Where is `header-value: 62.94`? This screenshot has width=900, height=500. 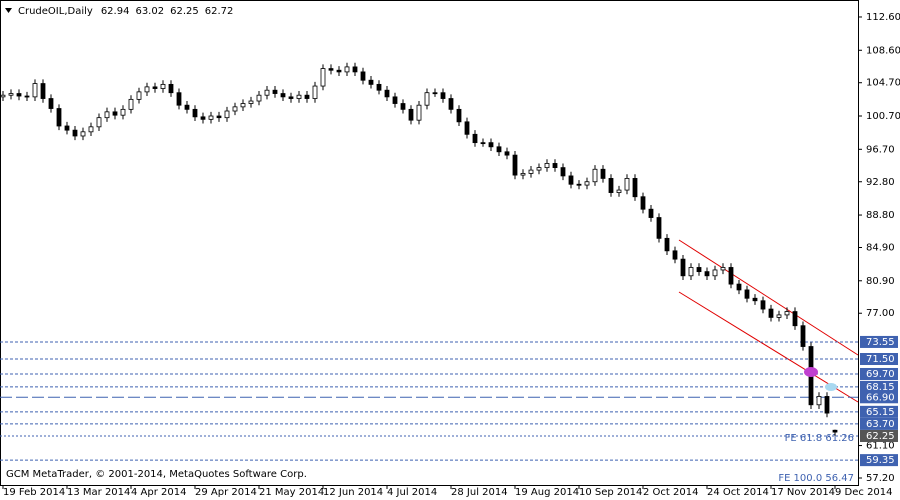
header-value: 62.94 is located at coordinates (115, 11).